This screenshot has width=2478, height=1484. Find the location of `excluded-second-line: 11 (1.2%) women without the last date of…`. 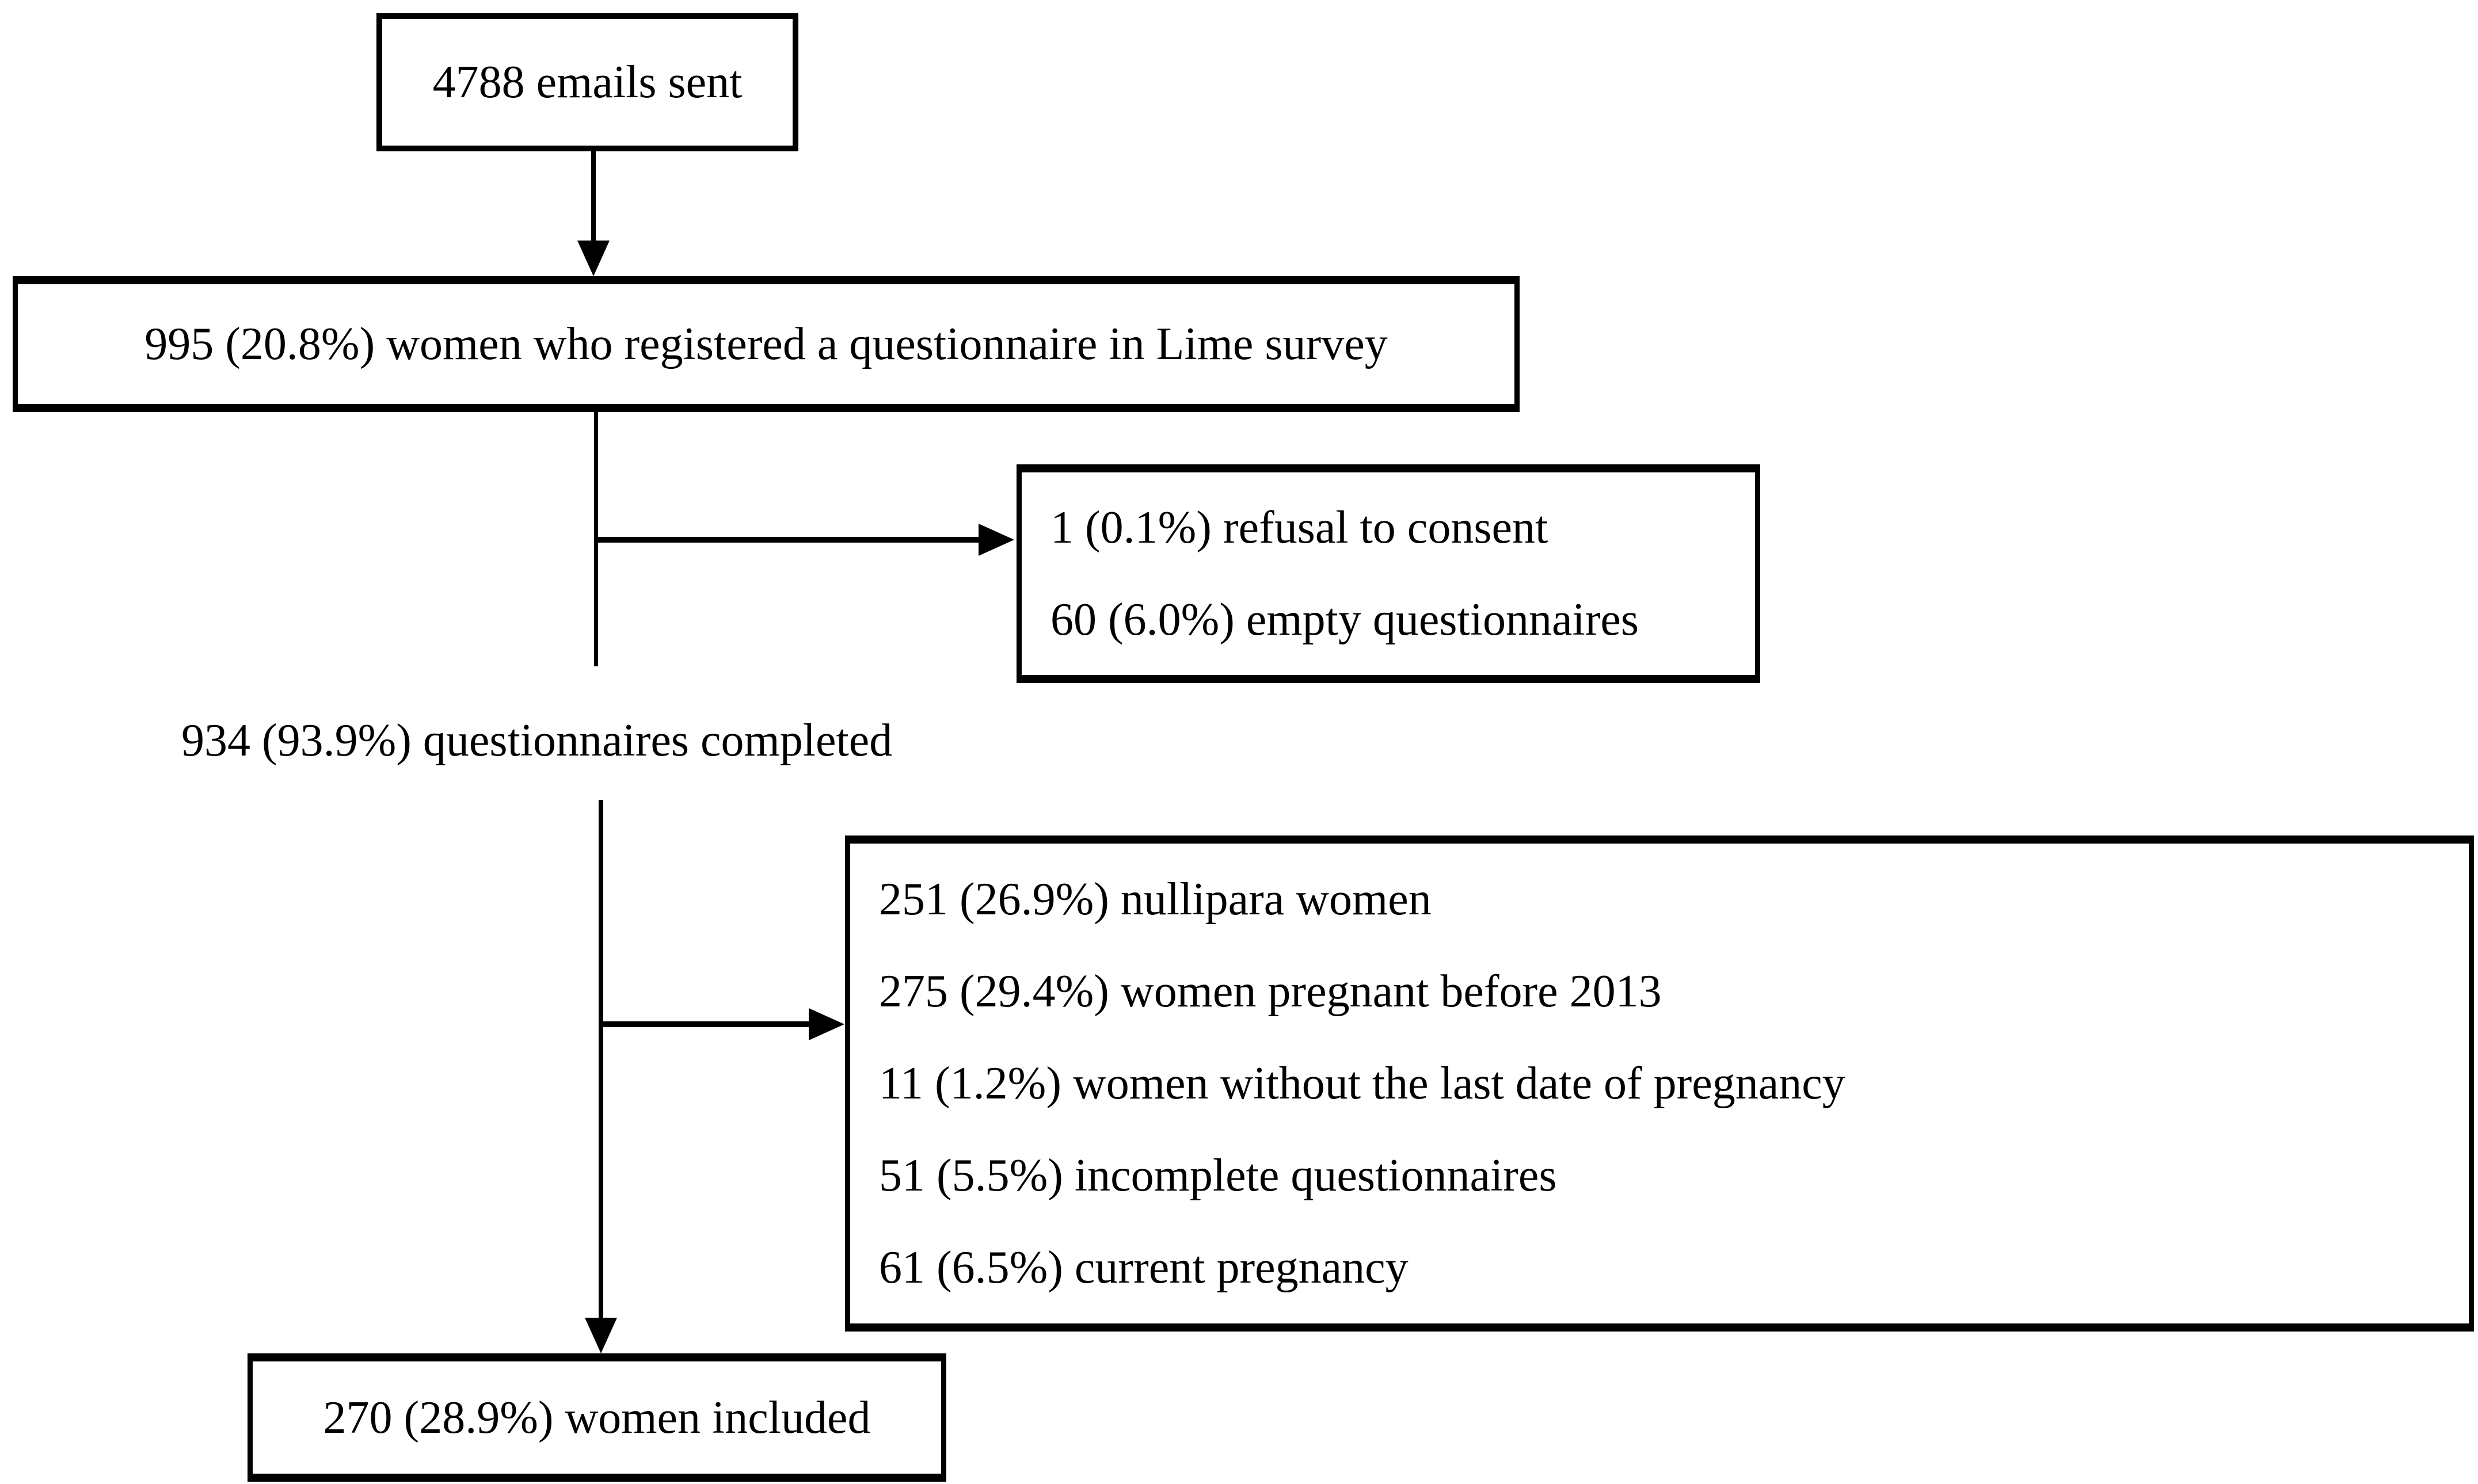

excluded-second-line: 11 (1.2%) women without the last date of… is located at coordinates (1362, 1083).